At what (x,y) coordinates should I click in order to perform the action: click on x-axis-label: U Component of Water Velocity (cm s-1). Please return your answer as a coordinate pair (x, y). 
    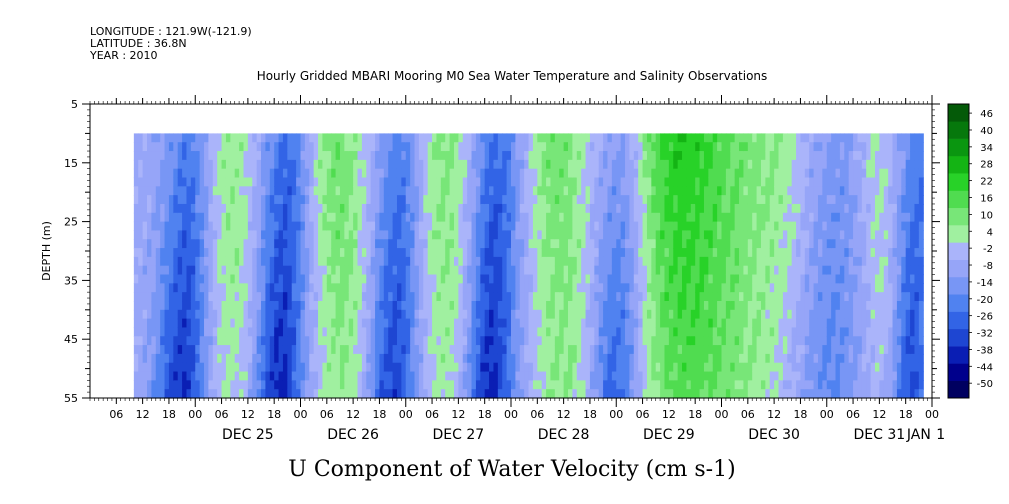
    Looking at the image, I should click on (511, 469).